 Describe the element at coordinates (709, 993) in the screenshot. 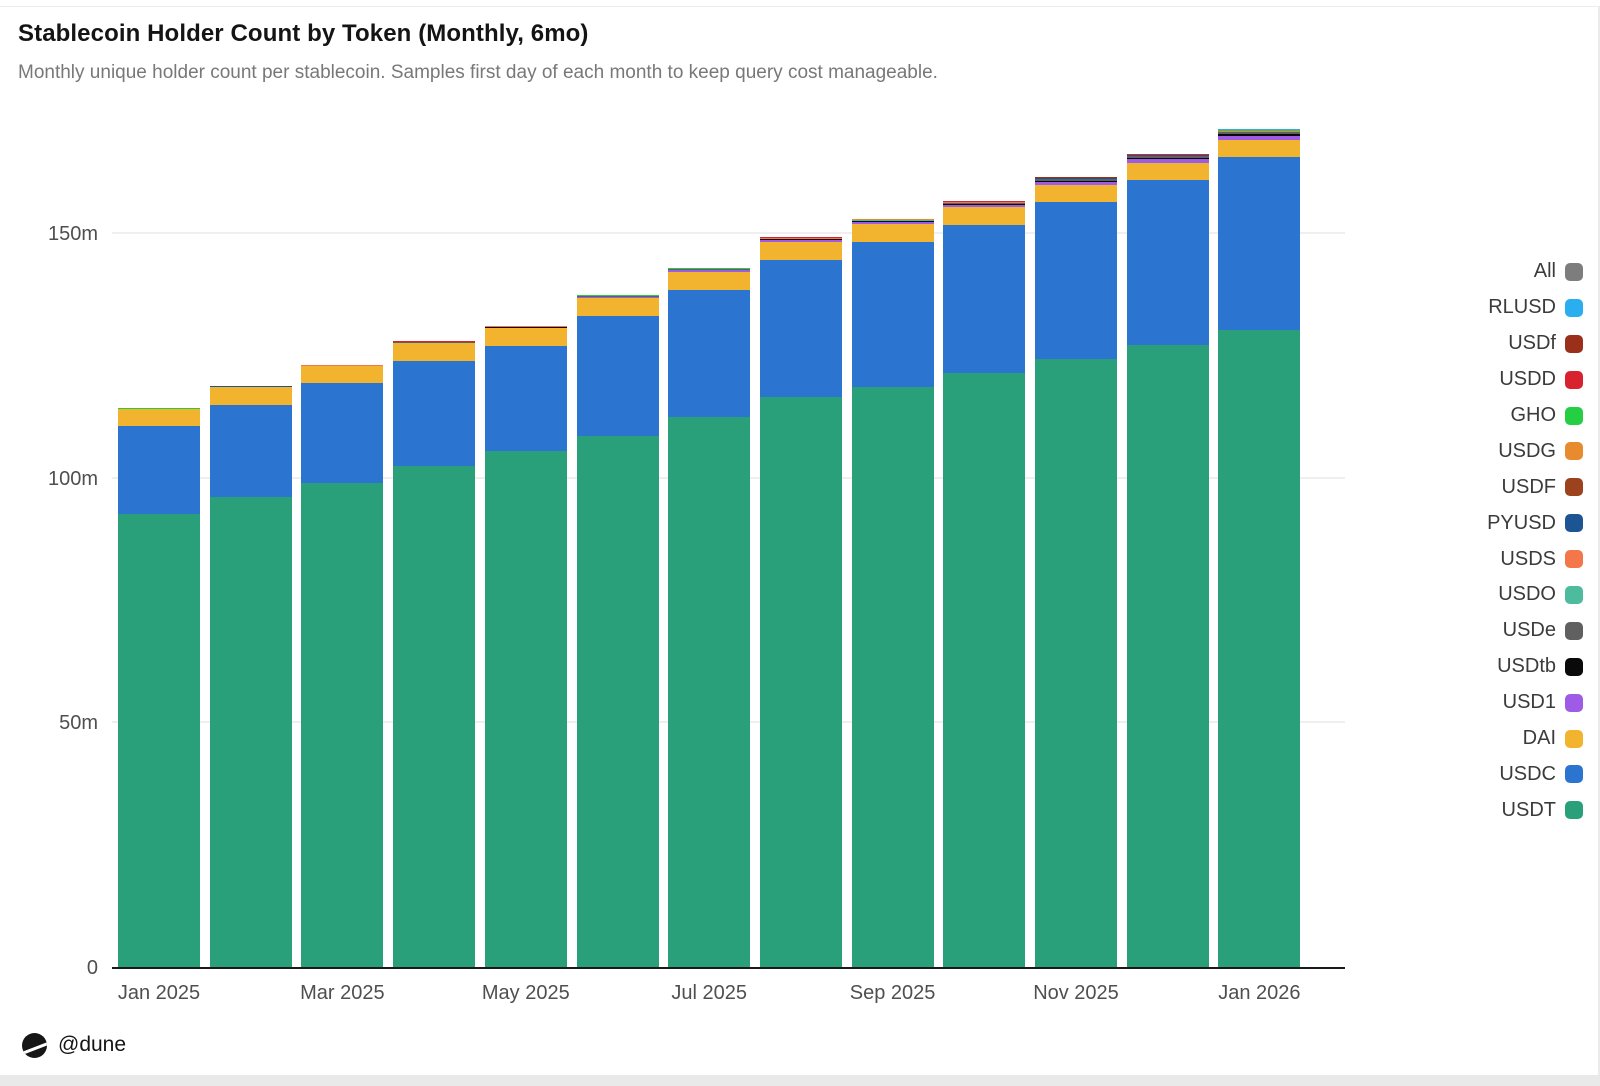

I see `x-axis-tick-label: Jul 2025` at that location.